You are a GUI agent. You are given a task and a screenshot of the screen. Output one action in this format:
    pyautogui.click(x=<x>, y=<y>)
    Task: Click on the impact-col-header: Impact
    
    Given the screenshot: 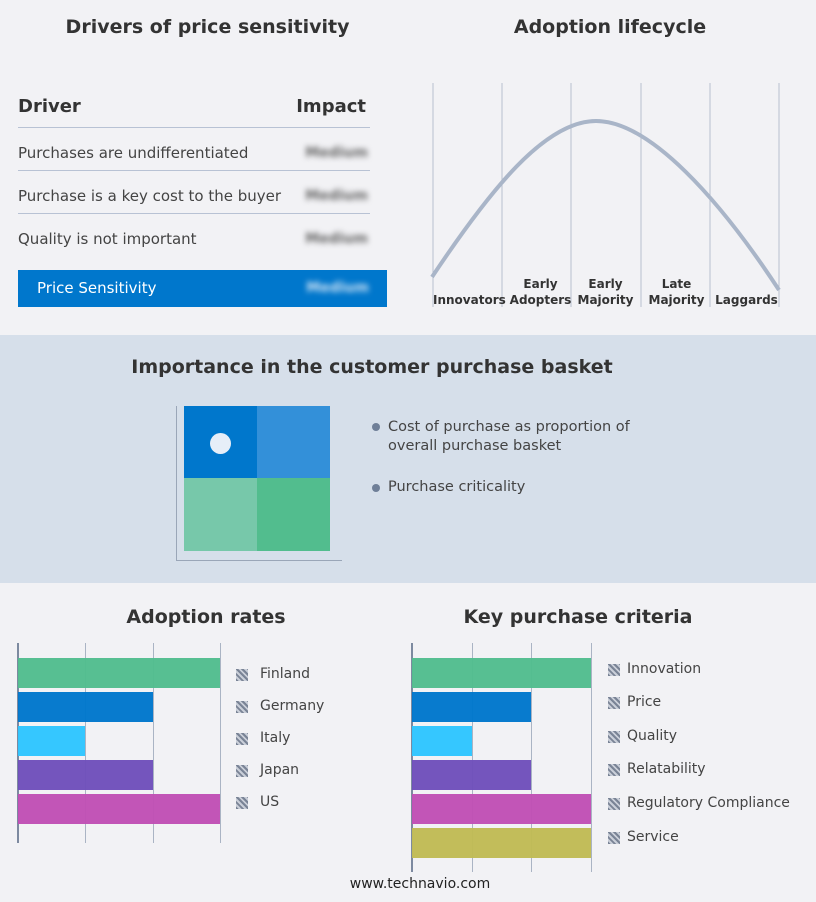 What is the action you would take?
    pyautogui.click(x=331, y=106)
    